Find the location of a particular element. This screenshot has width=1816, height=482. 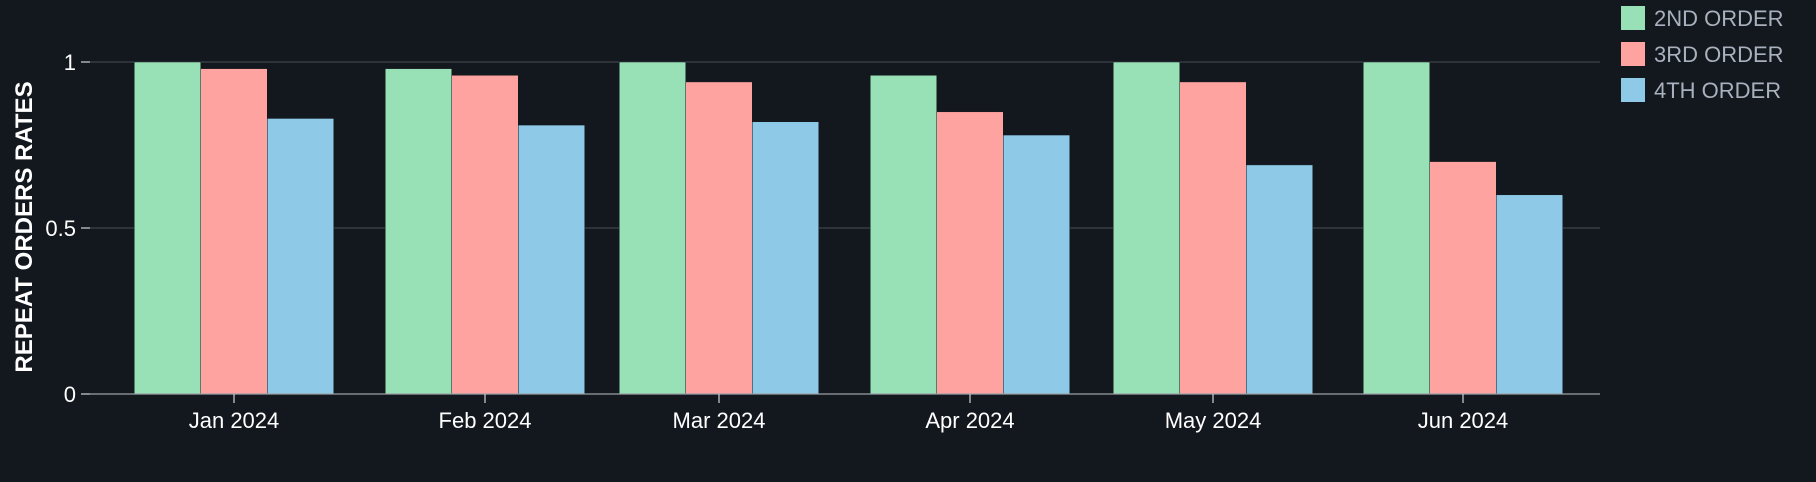

bar-4th-order-may-2024 is located at coordinates (1279, 279).